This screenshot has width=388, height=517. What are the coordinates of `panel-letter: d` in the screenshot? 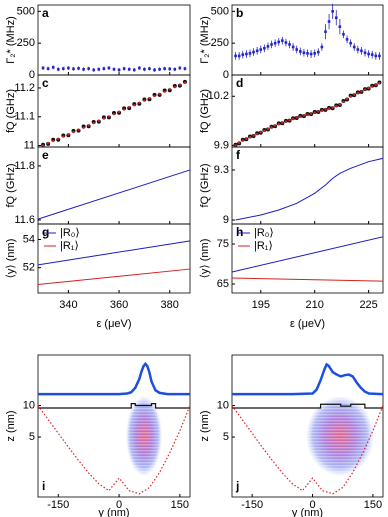 It's located at (239, 83).